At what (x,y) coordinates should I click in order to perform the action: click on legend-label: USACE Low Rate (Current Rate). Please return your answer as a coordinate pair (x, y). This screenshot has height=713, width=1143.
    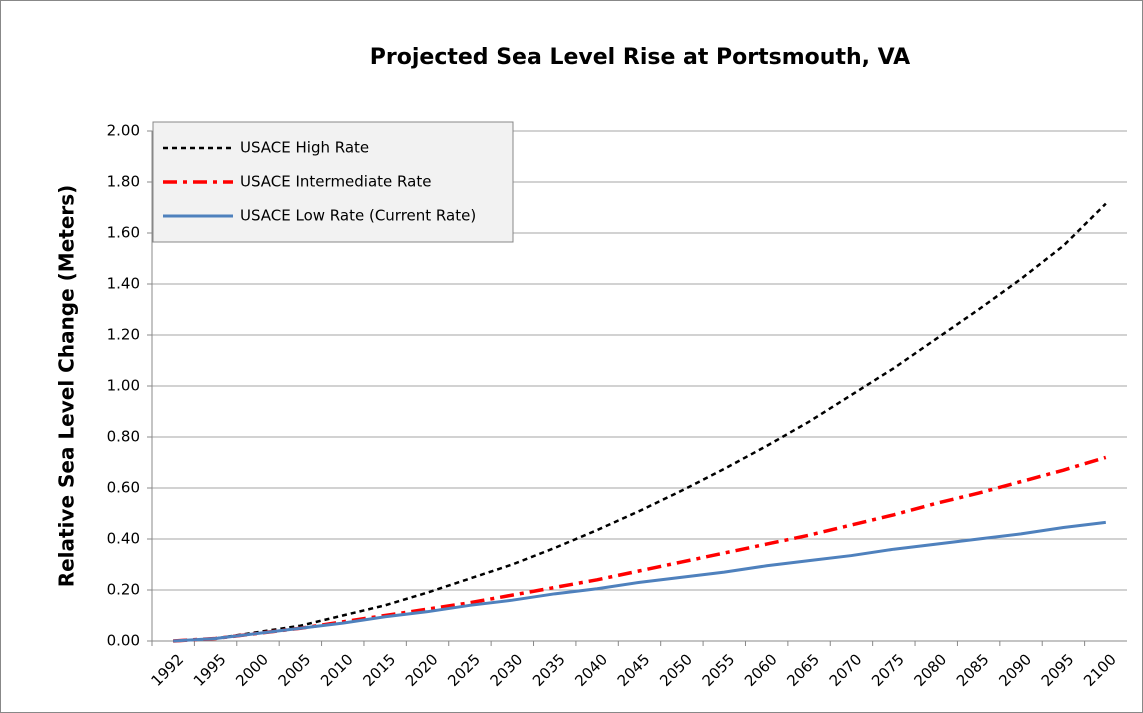
    Looking at the image, I should click on (358, 216).